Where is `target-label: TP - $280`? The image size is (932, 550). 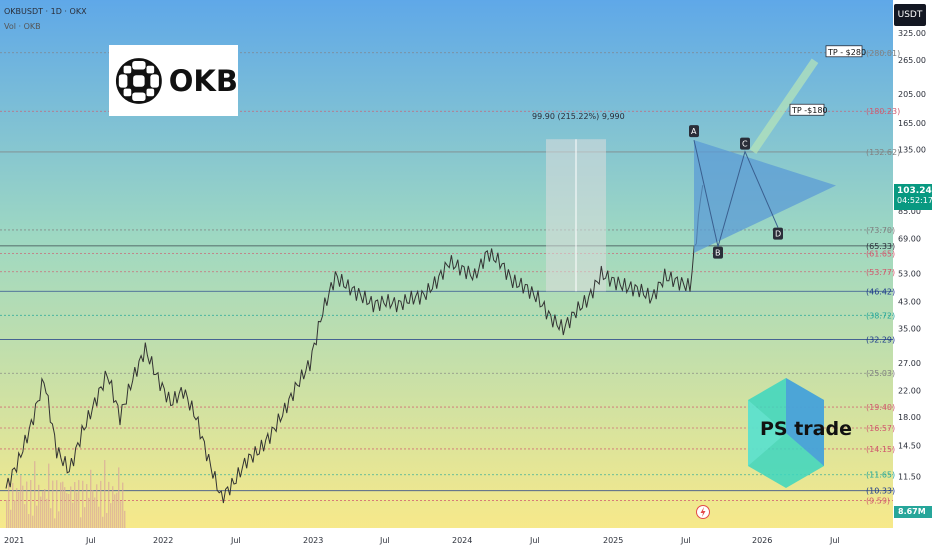
target-label: TP - $280 is located at coordinates (846, 52).